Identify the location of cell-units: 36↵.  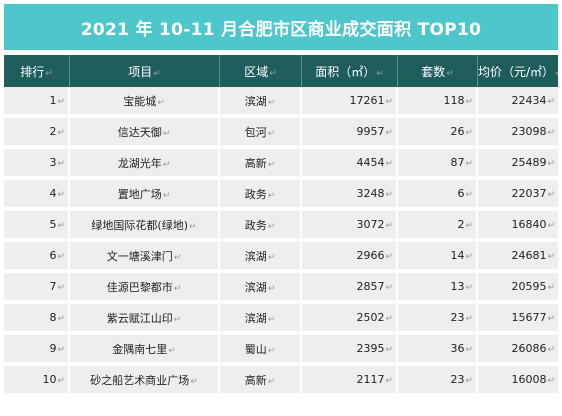
(438, 350).